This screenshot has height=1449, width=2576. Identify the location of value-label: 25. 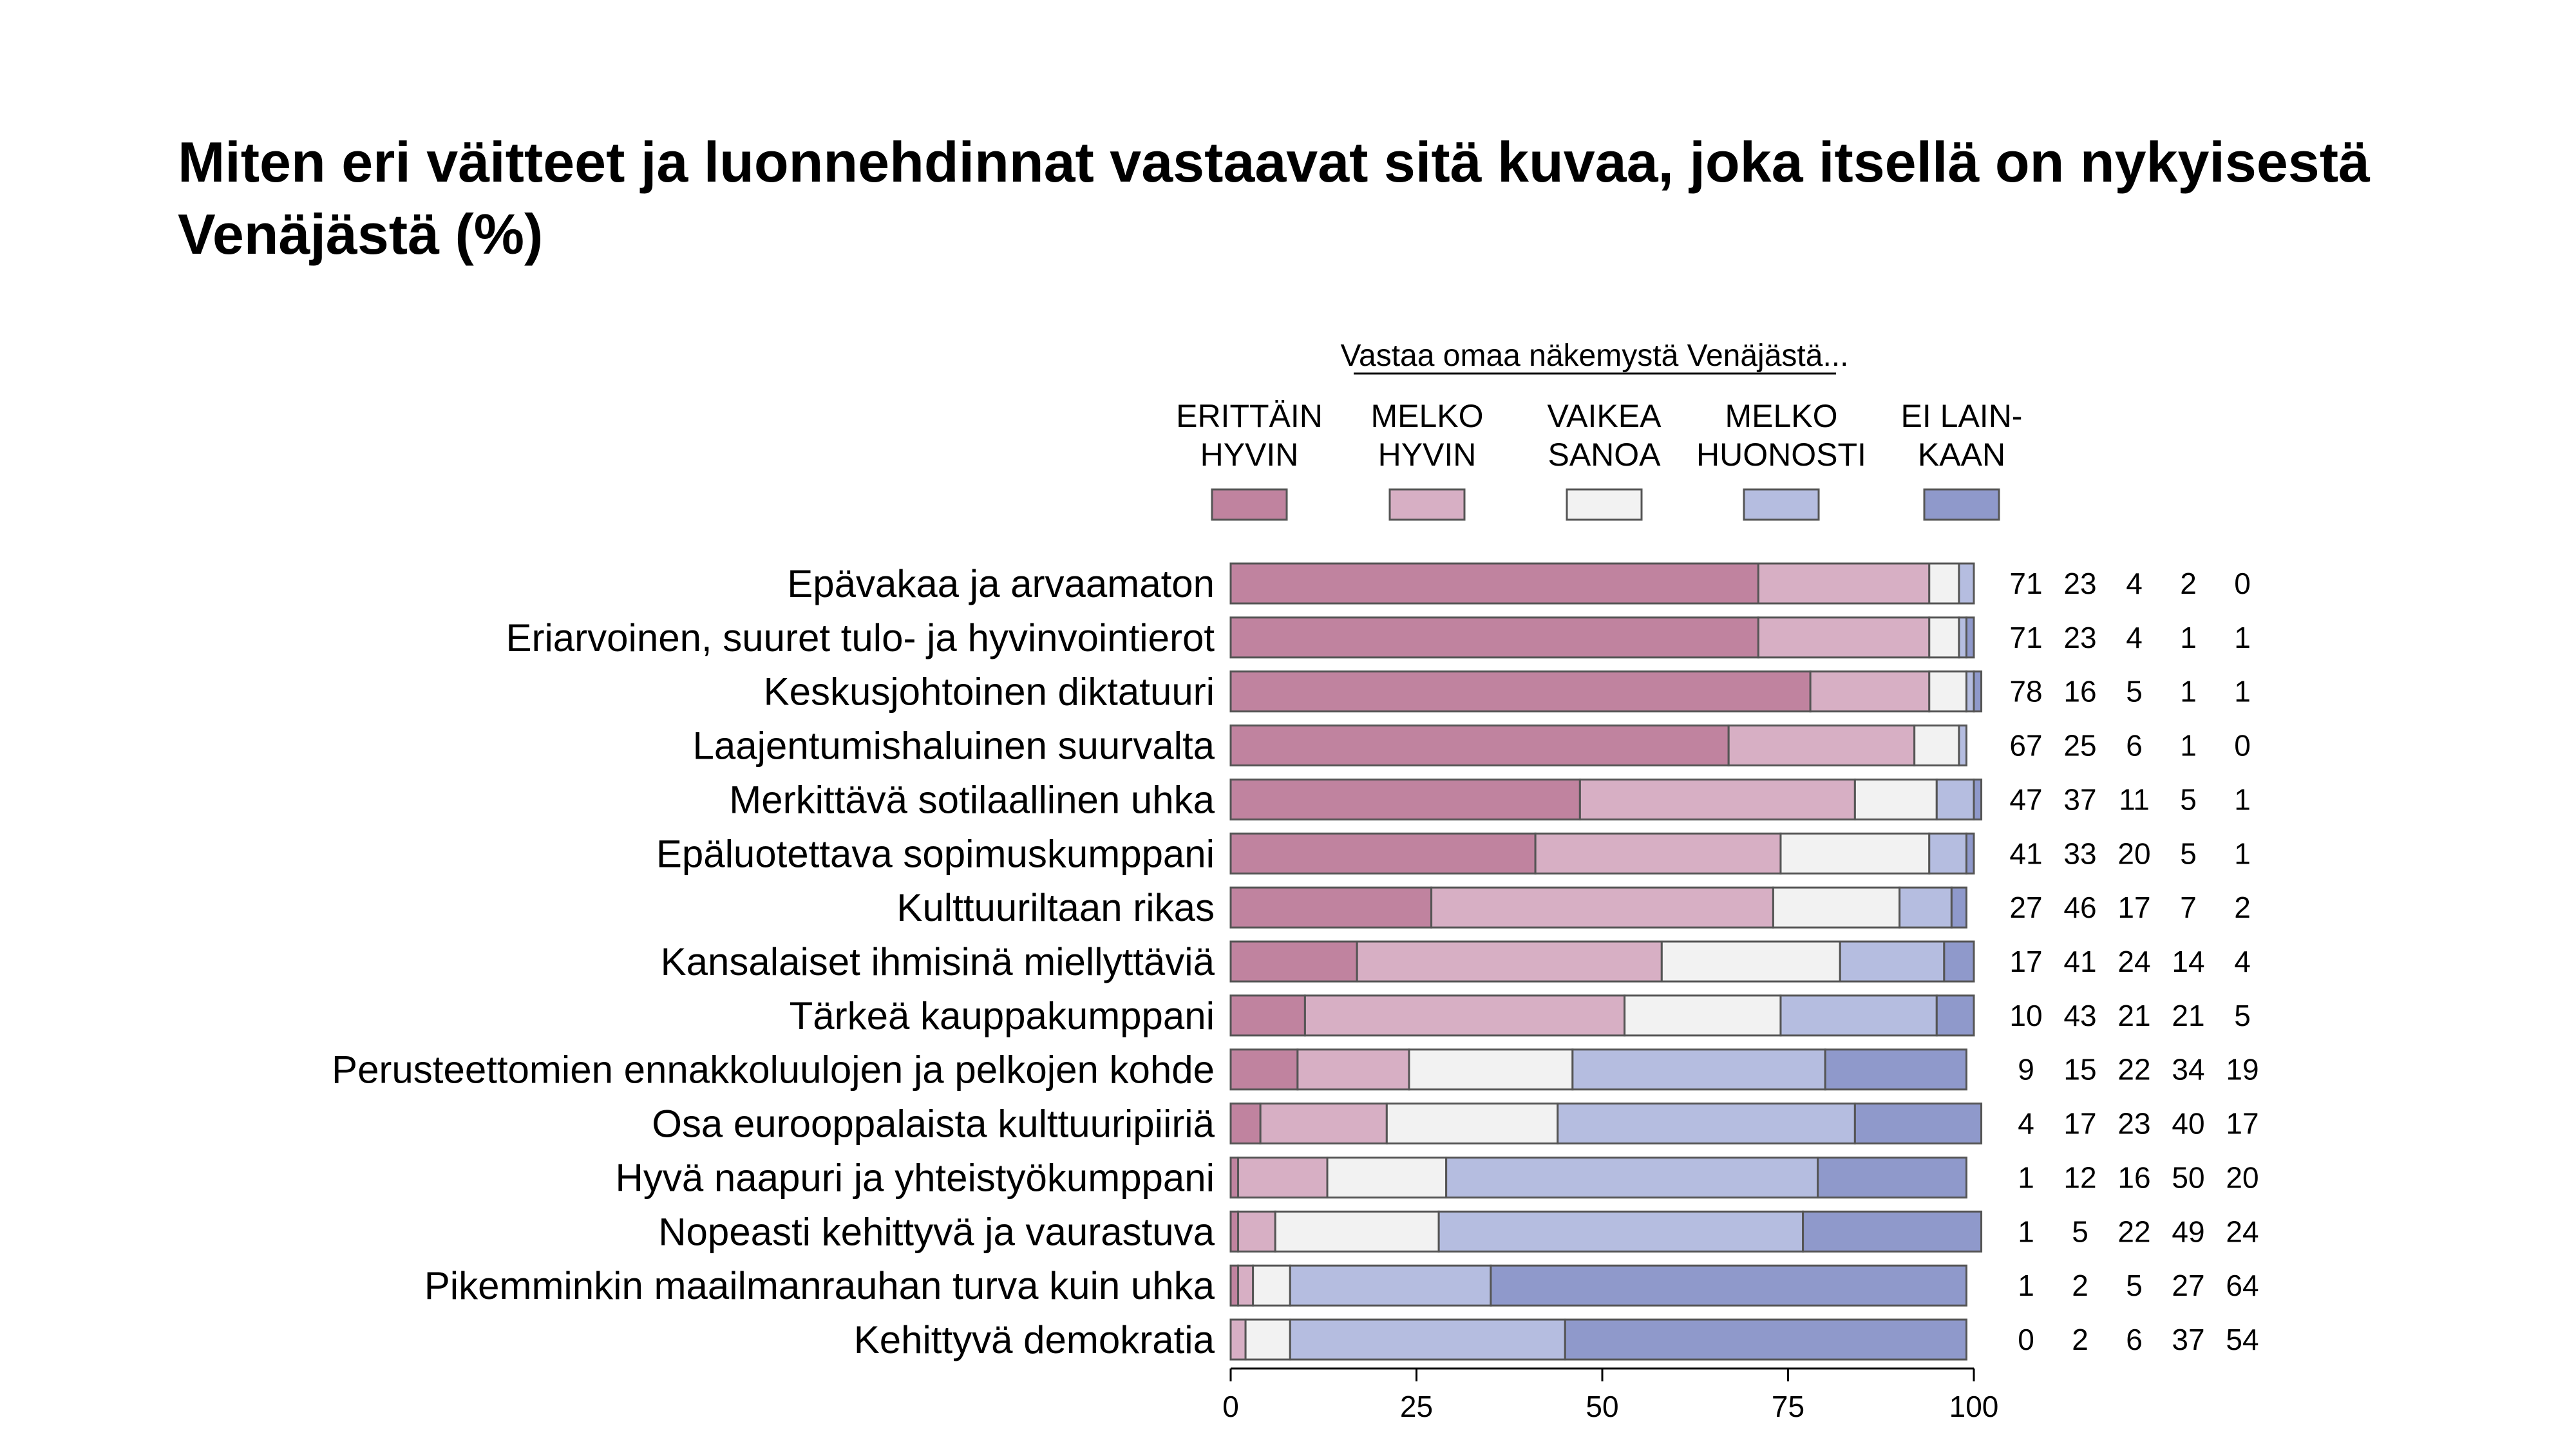
(2079, 746).